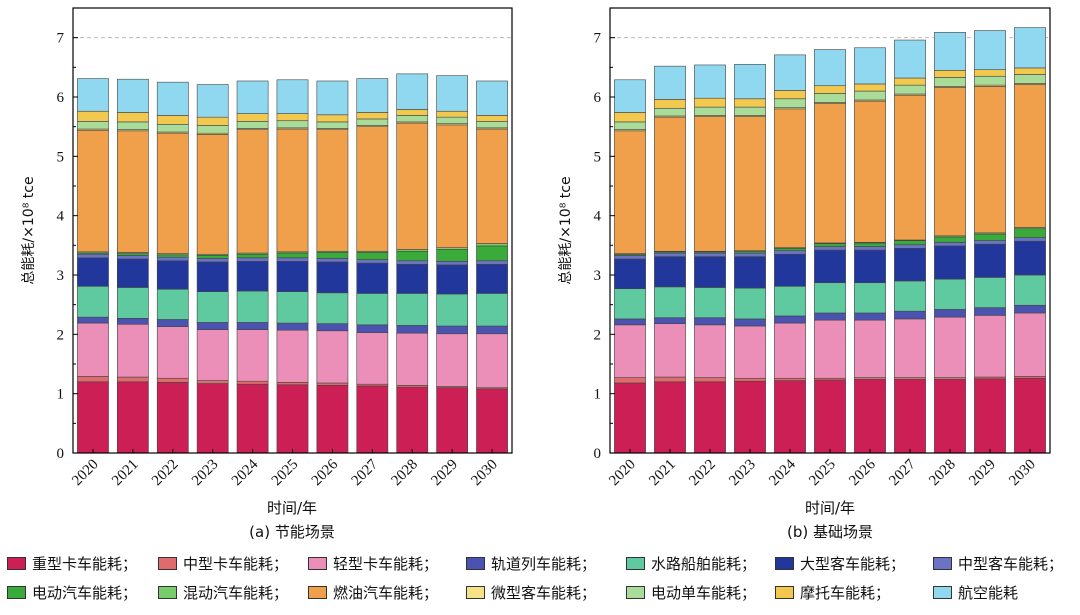 This screenshot has height=615, width=1080. I want to click on y-axis-label: 总能耗/×10⁸ tce, so click(566, 230).